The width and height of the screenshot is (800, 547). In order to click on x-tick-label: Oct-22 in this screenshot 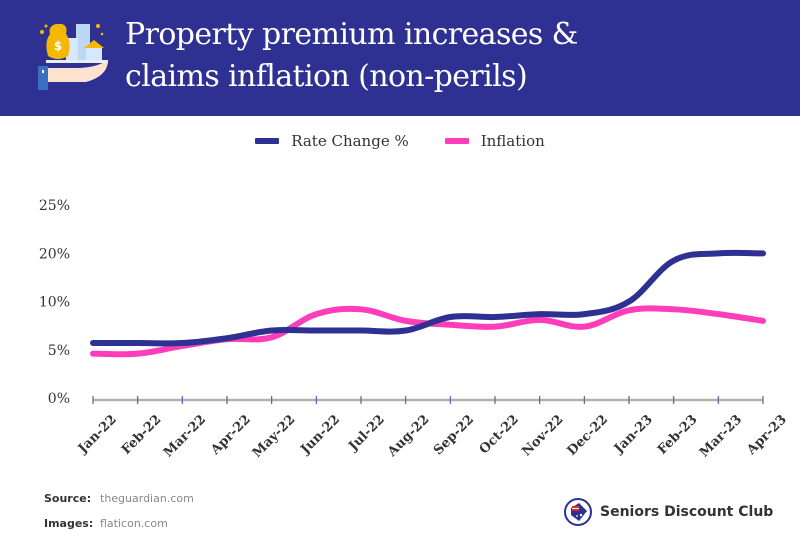, I will do `click(499, 434)`.